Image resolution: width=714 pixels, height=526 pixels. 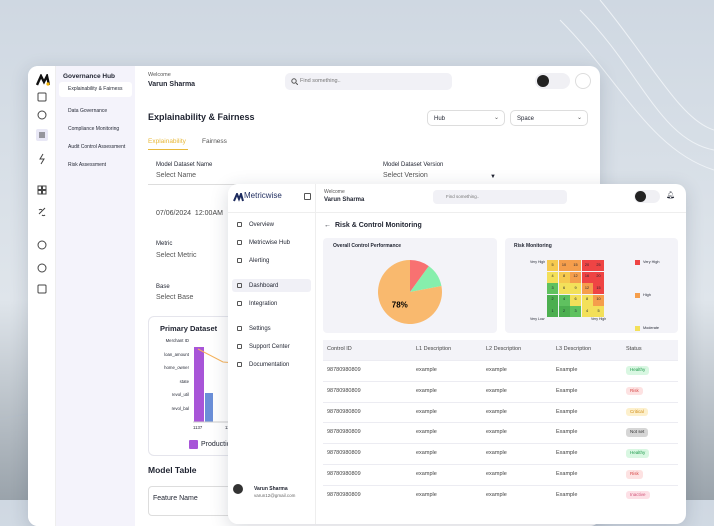 What do you see at coordinates (647, 295) in the screenshot?
I see `legend-label: High` at bounding box center [647, 295].